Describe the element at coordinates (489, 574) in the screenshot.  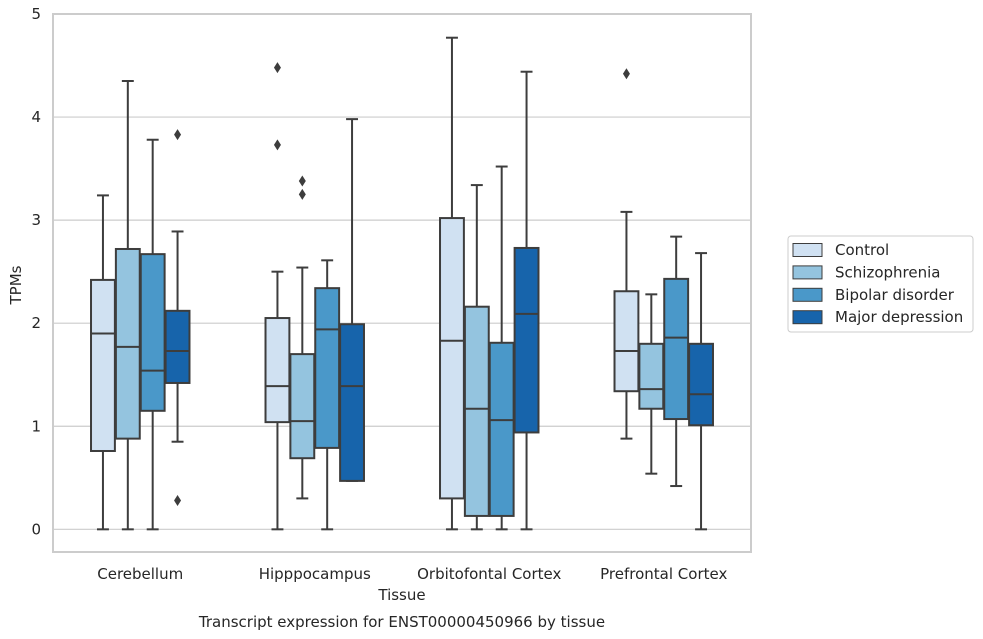
I see `x-tick-label: Orbitofontal Cortex` at that location.